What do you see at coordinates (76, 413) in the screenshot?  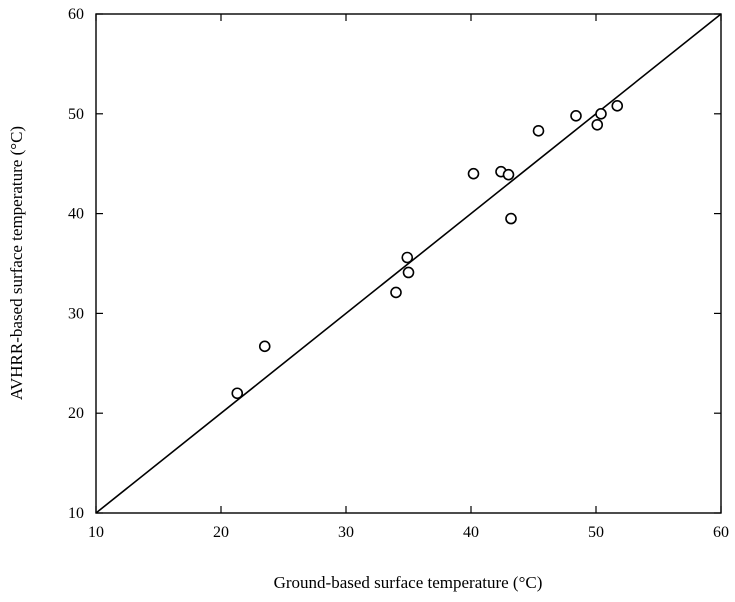 I see `y-tick-label: 20` at bounding box center [76, 413].